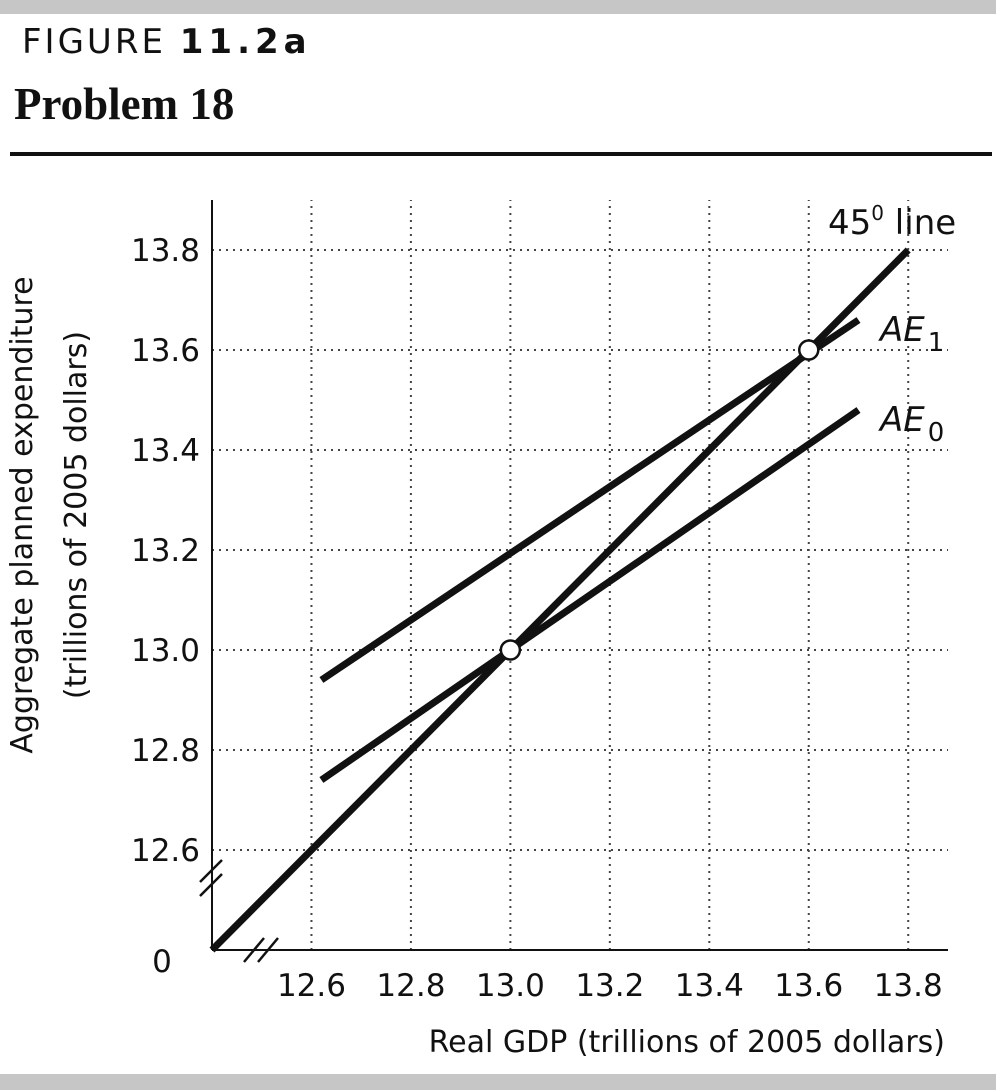 Image resolution: width=996 pixels, height=1090 pixels. What do you see at coordinates (659, 500) in the screenshot?
I see `equilibrium-markers` at bounding box center [659, 500].